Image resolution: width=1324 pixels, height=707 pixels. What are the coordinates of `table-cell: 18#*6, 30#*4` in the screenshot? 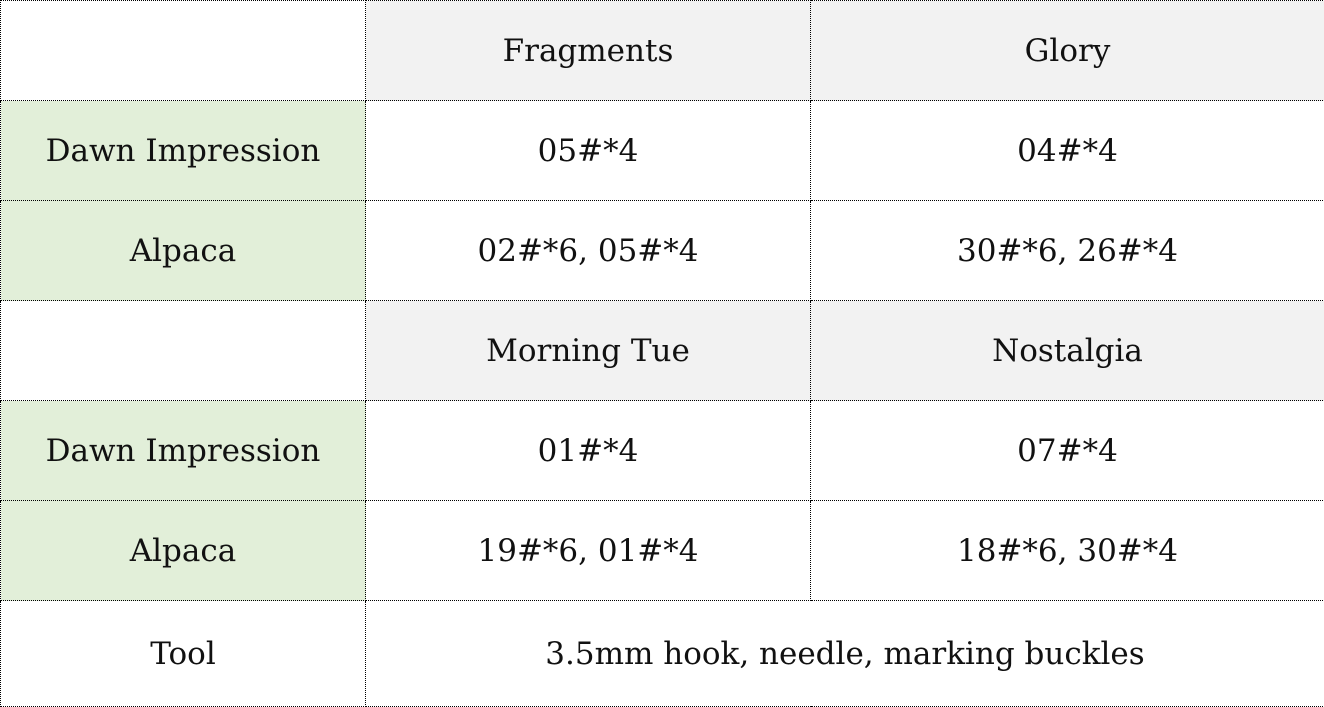 It's located at (1067, 550).